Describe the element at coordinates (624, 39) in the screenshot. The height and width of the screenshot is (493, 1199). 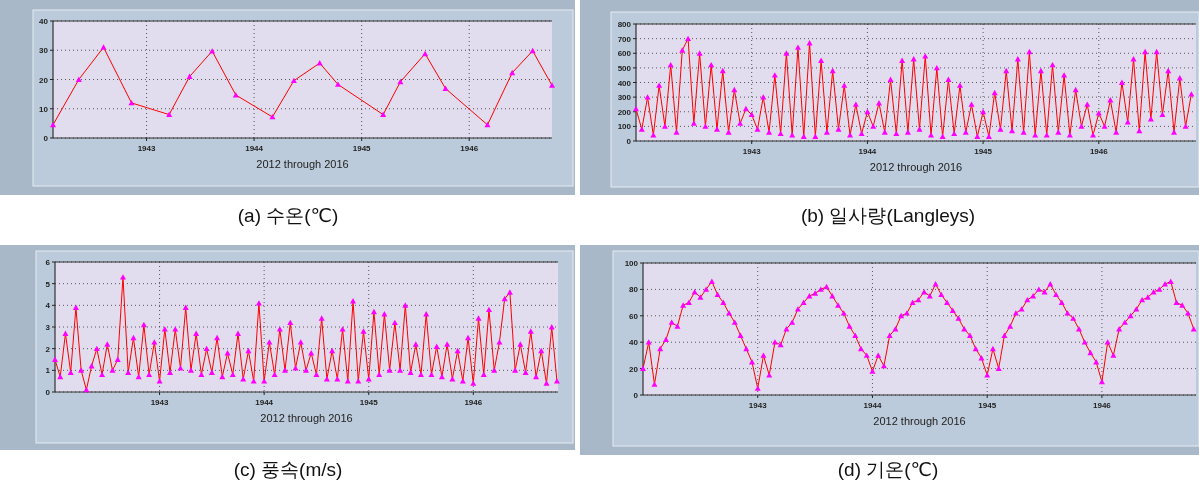
I see `y-tick-label: 700` at that location.